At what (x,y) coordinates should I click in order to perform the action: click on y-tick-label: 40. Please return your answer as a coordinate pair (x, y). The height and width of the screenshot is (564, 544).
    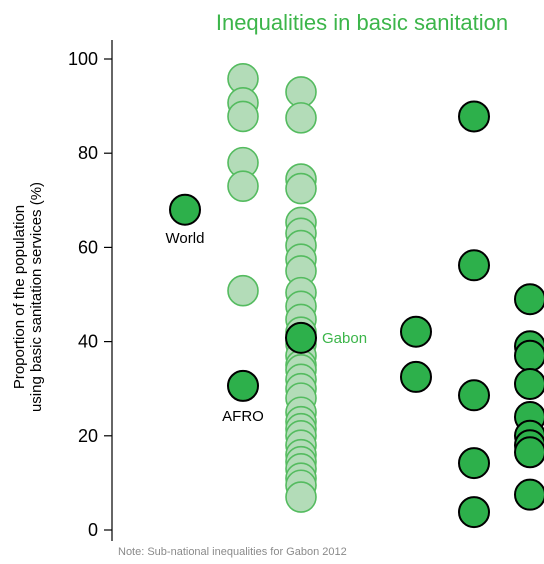
    Looking at the image, I should click on (88, 342).